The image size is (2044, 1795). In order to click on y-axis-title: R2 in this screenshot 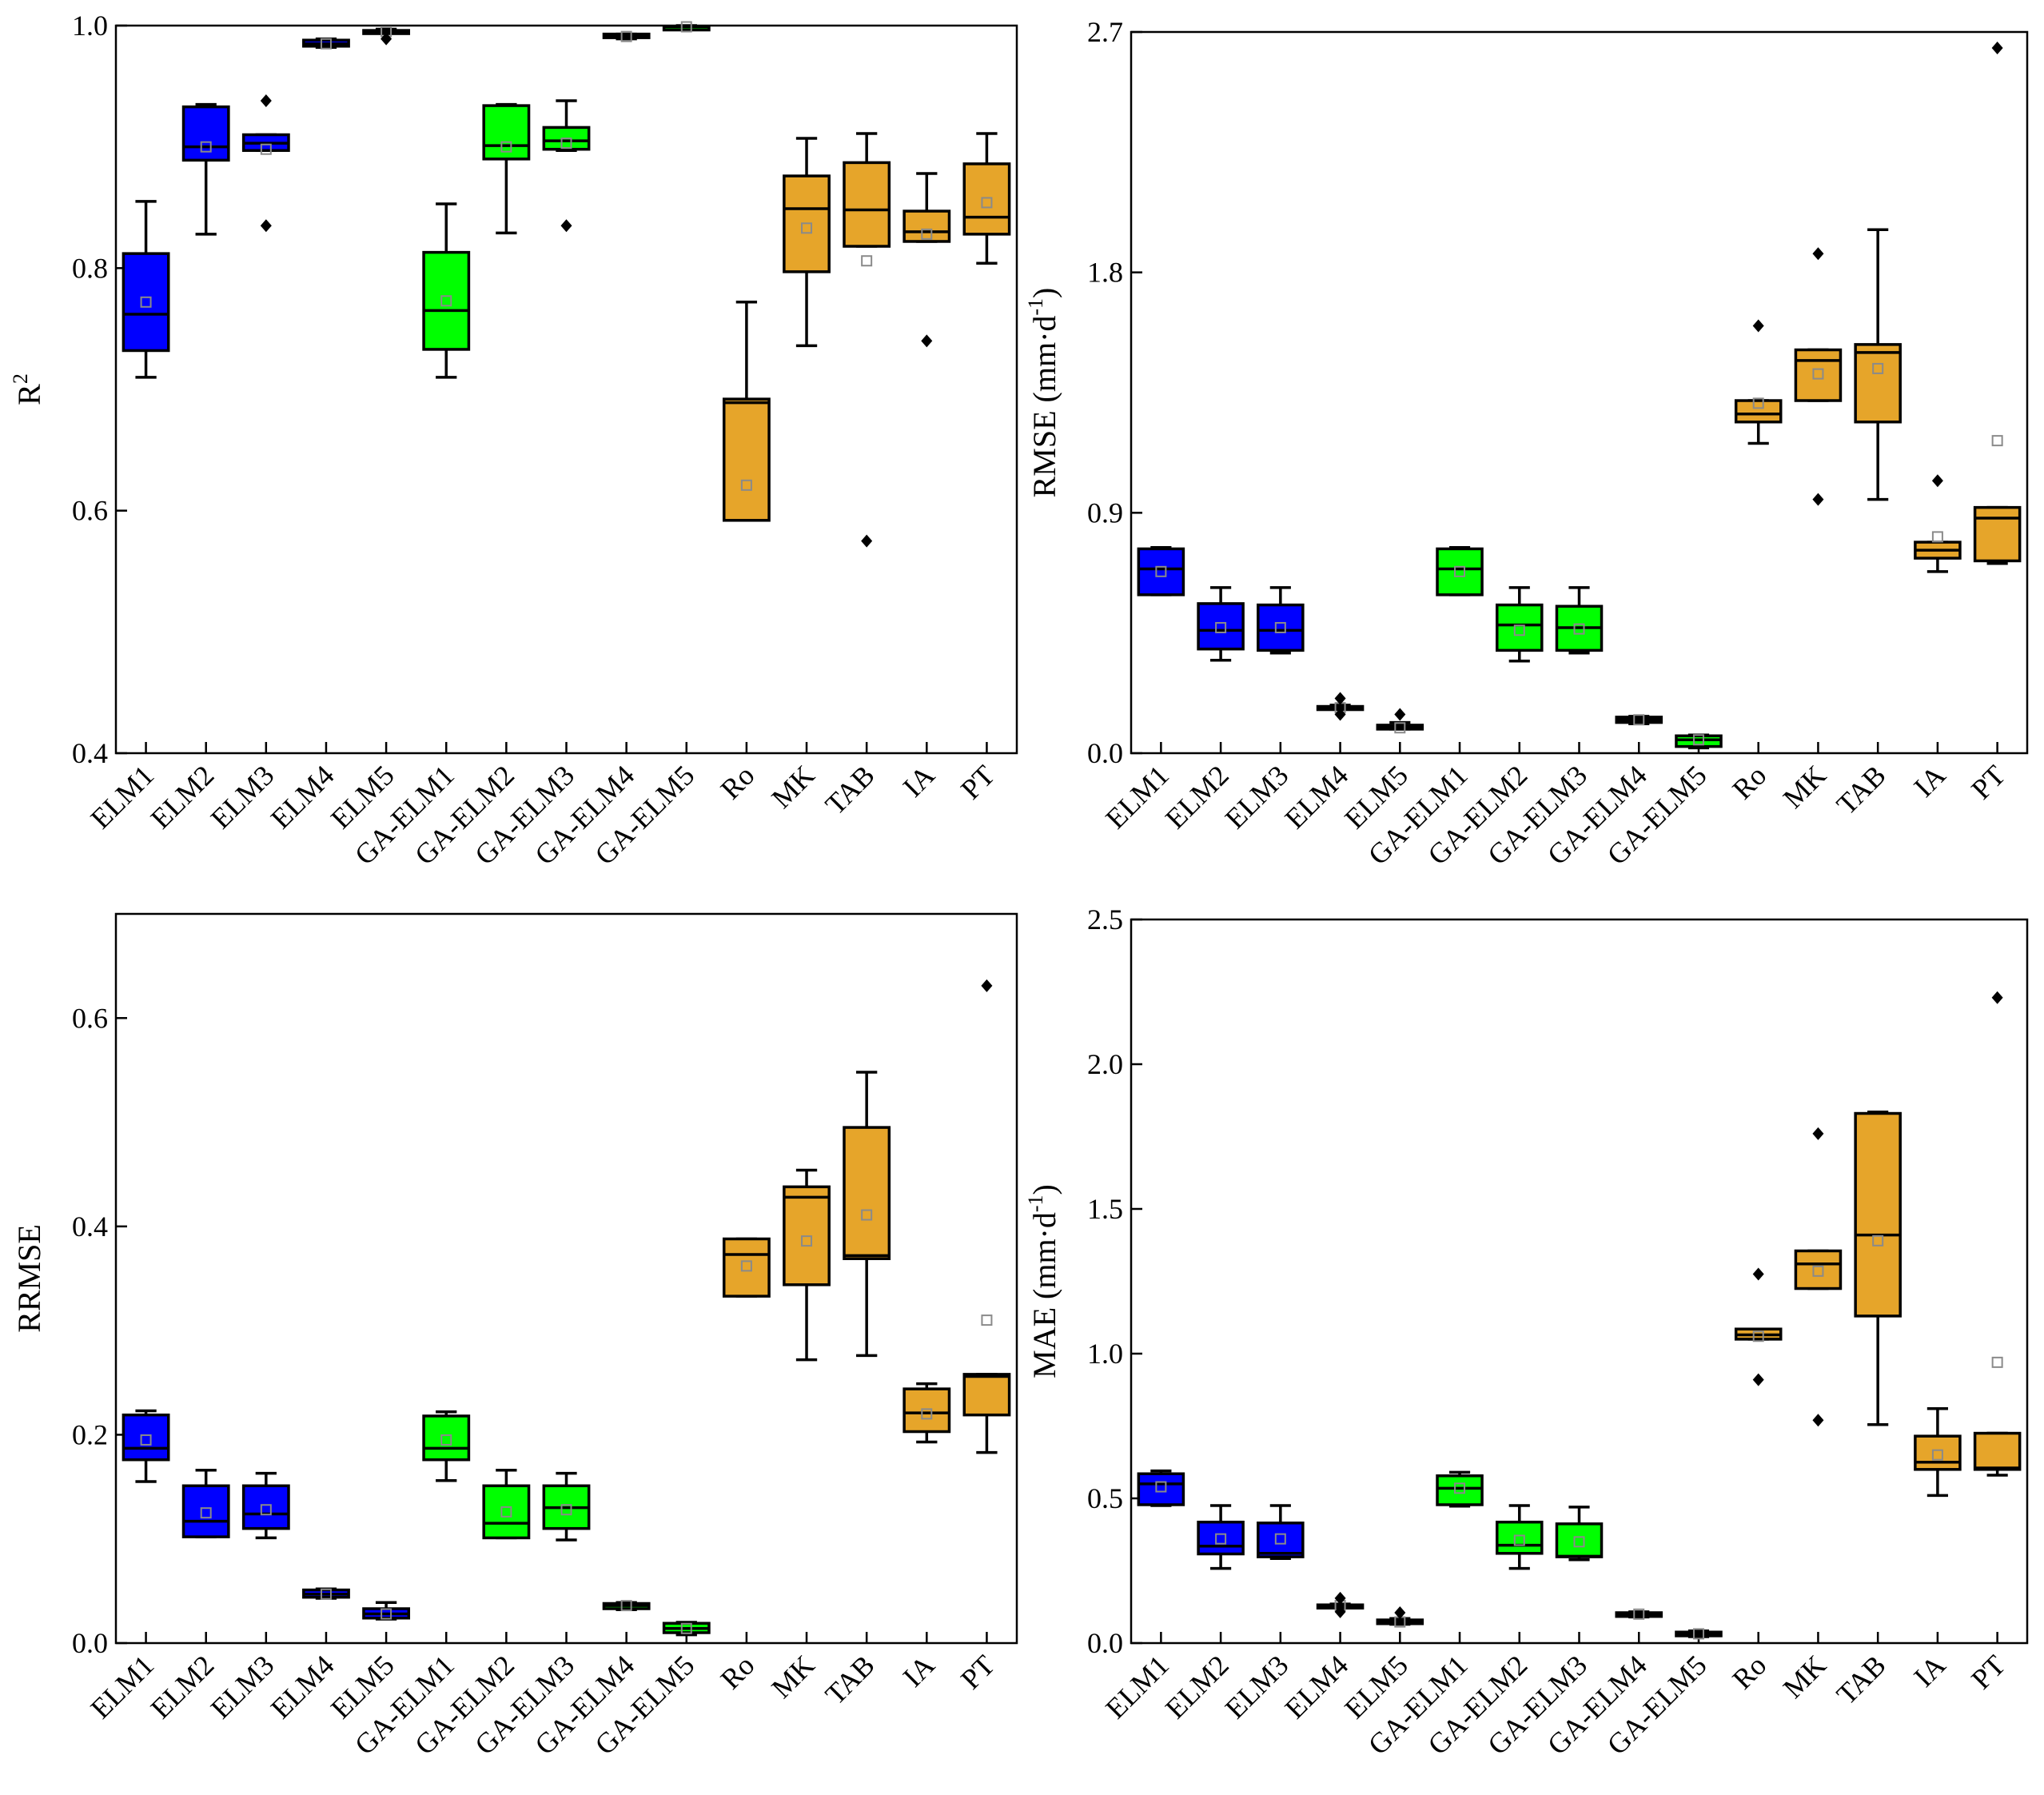, I will do `click(28, 389)`.